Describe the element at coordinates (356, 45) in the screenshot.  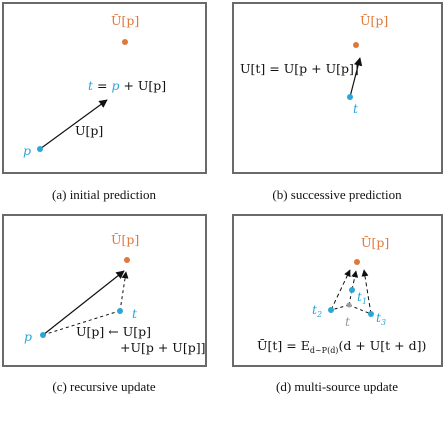
I see `panel-b-target-point` at that location.